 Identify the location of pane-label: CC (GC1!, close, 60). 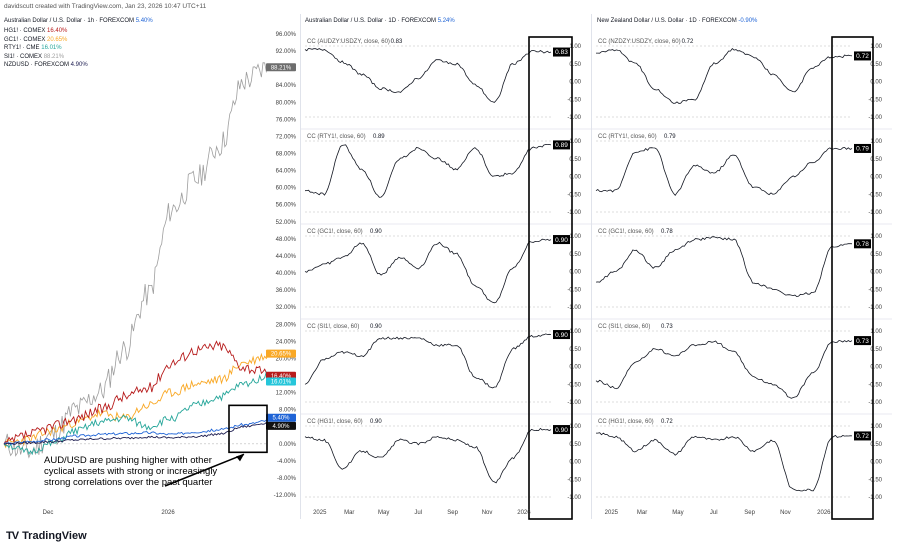
(626, 232).